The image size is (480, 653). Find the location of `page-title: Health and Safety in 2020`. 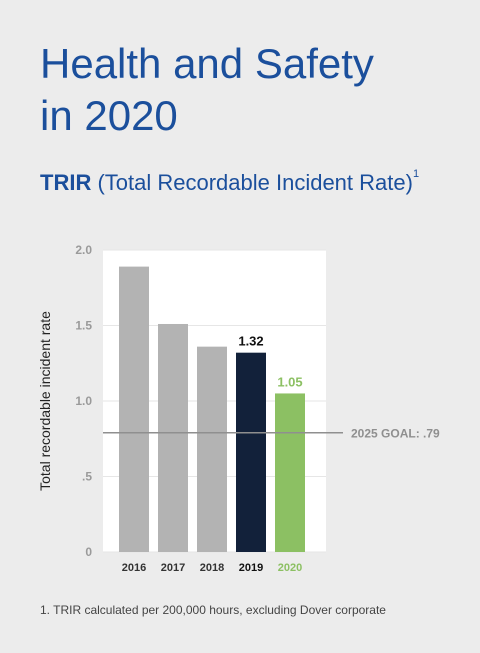

page-title: Health and Safety in 2020 is located at coordinates (207, 90).